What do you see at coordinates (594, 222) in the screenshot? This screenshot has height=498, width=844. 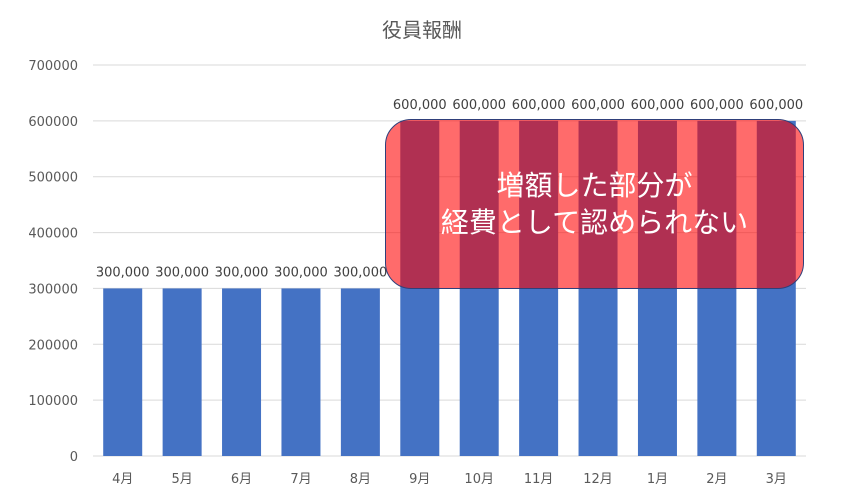 I see `annotation-line-2: 経費として認められない` at bounding box center [594, 222].